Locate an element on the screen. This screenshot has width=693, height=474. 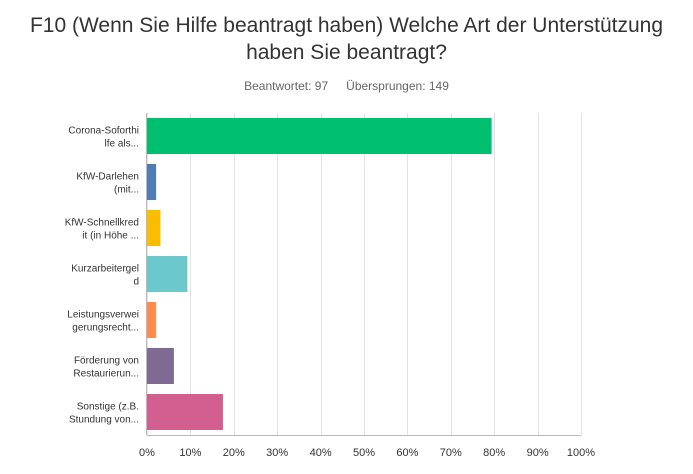
skipped-count: Übersprungen: 149 is located at coordinates (397, 86).